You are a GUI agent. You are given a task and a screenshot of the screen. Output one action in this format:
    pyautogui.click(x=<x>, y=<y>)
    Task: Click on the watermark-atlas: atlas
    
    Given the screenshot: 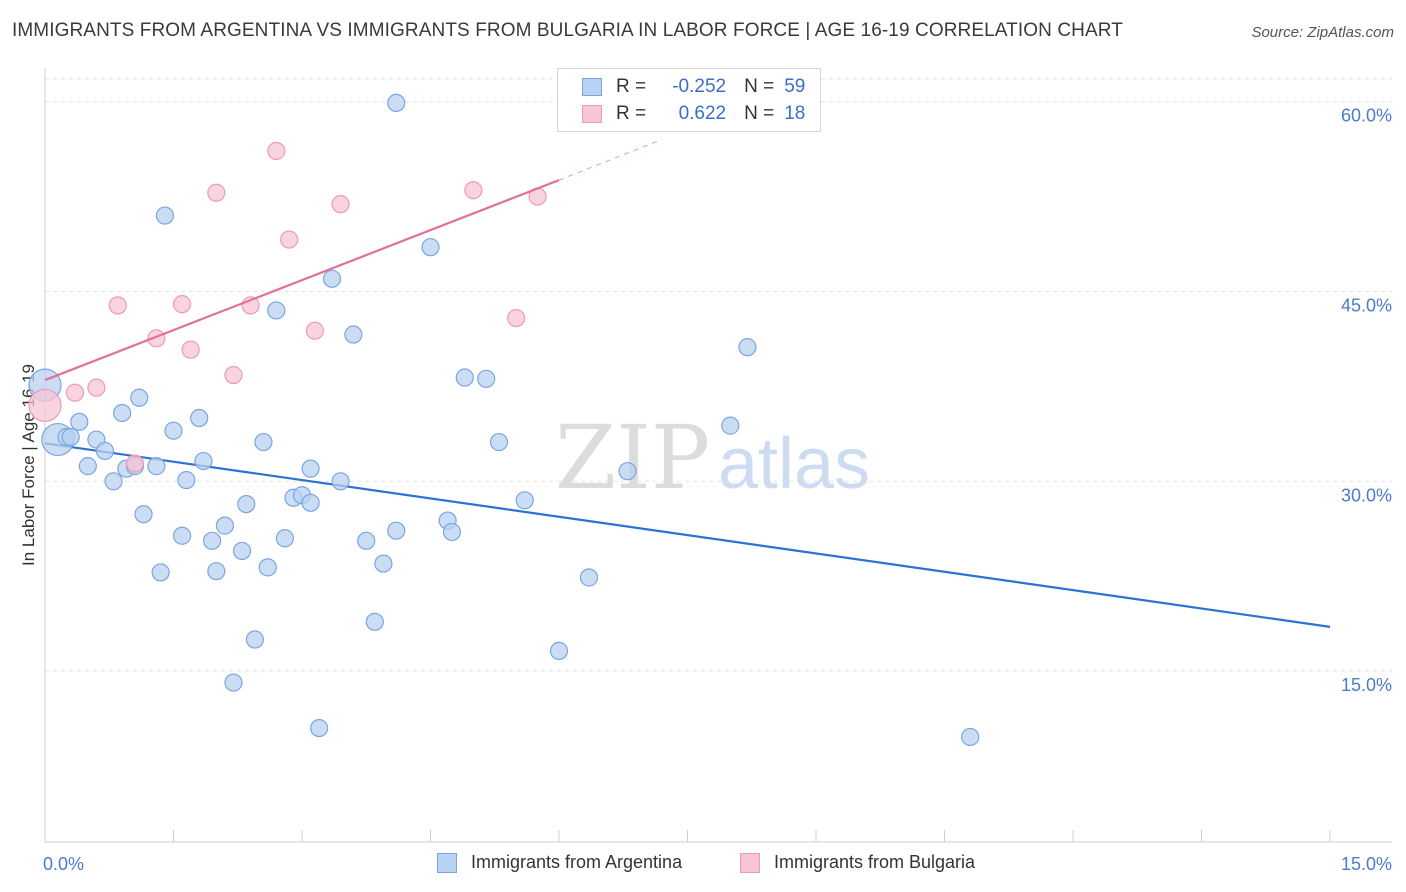 What is the action you would take?
    pyautogui.click(x=794, y=464)
    